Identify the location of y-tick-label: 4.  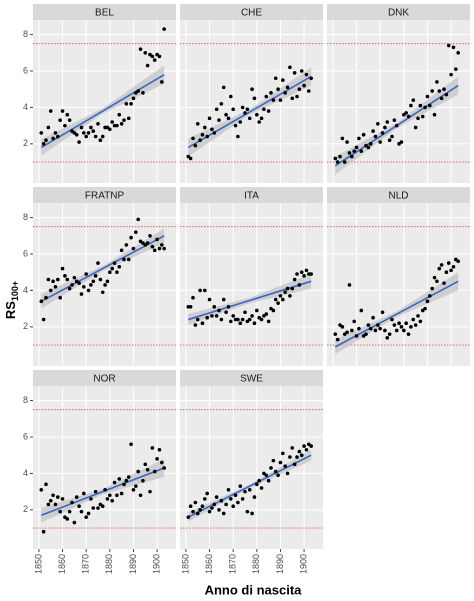
(25, 290).